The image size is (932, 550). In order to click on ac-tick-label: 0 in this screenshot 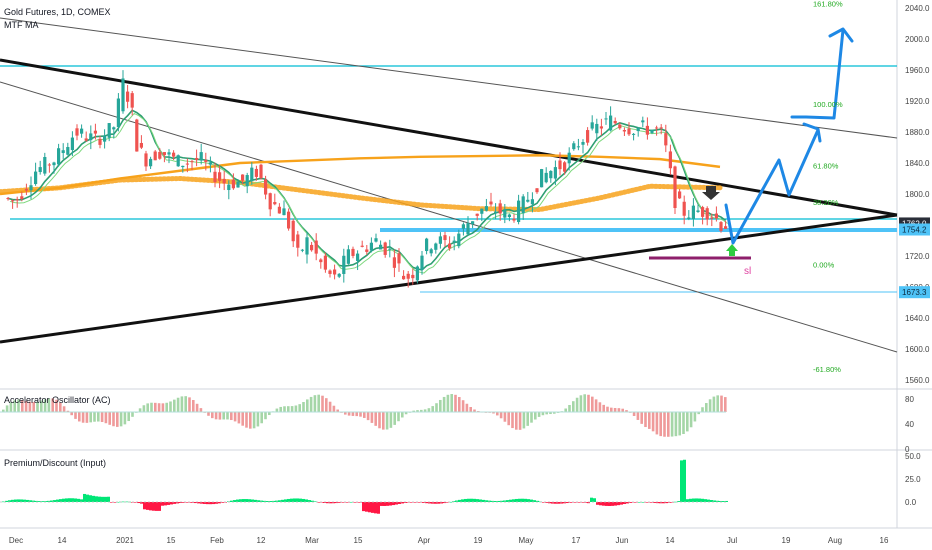, I will do `click(907, 449)`.